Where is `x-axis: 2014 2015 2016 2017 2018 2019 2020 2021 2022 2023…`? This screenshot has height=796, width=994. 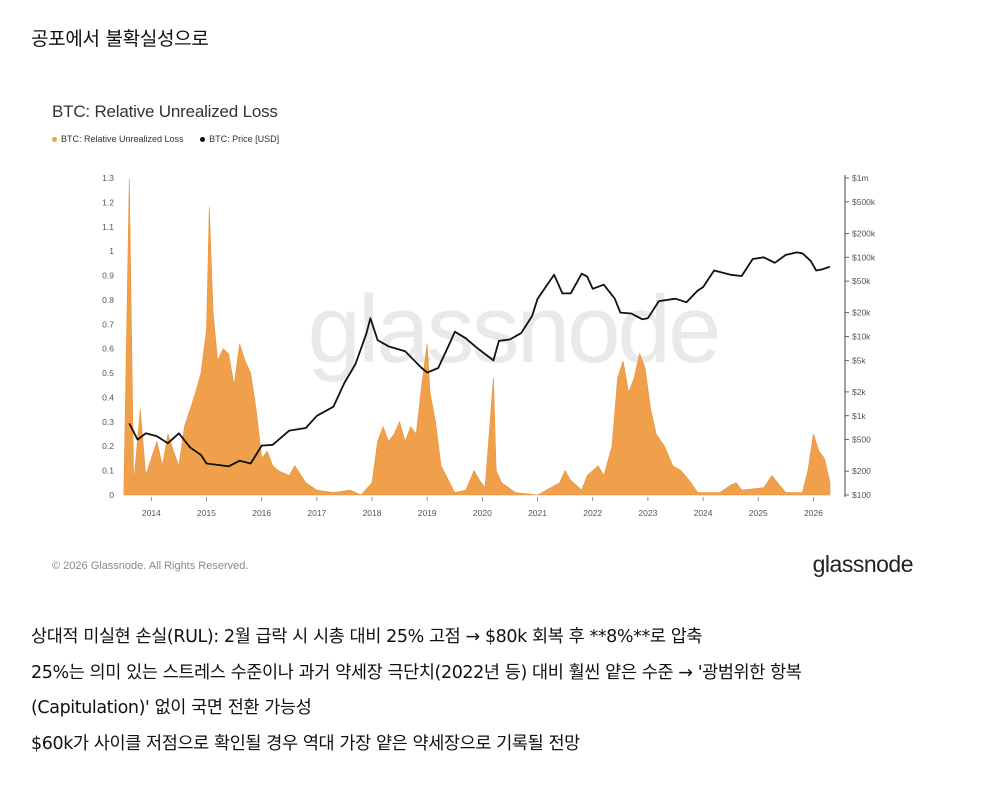
x-axis: 2014 2015 2016 2017 2018 2019 2020 2021 2022 2023… is located at coordinates (482, 507).